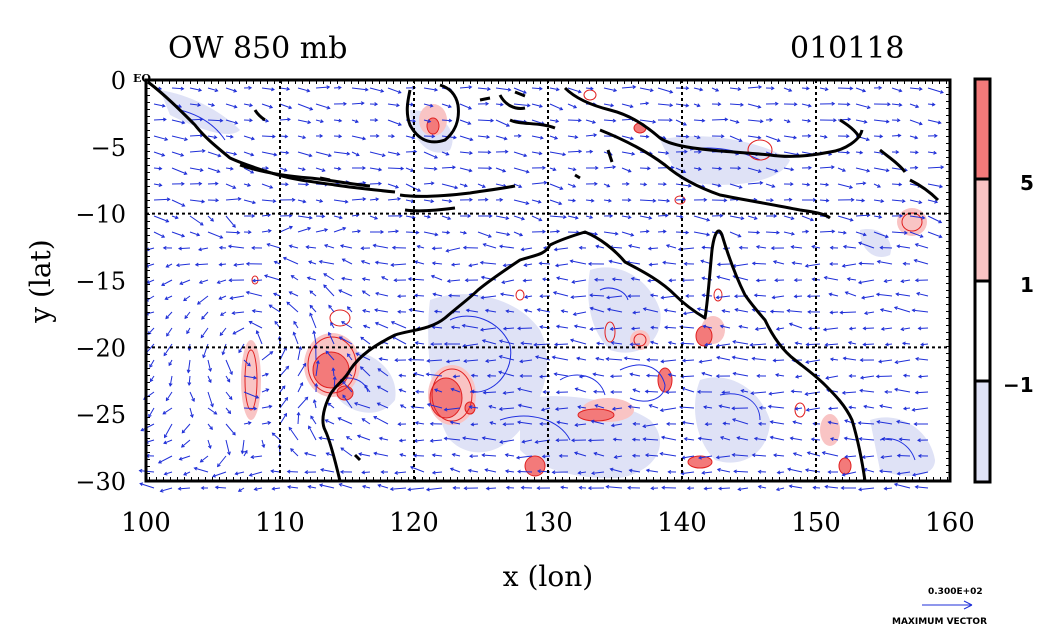 The image size is (1056, 635). What do you see at coordinates (108, 148) in the screenshot?
I see `y-tick-label: −5` at bounding box center [108, 148].